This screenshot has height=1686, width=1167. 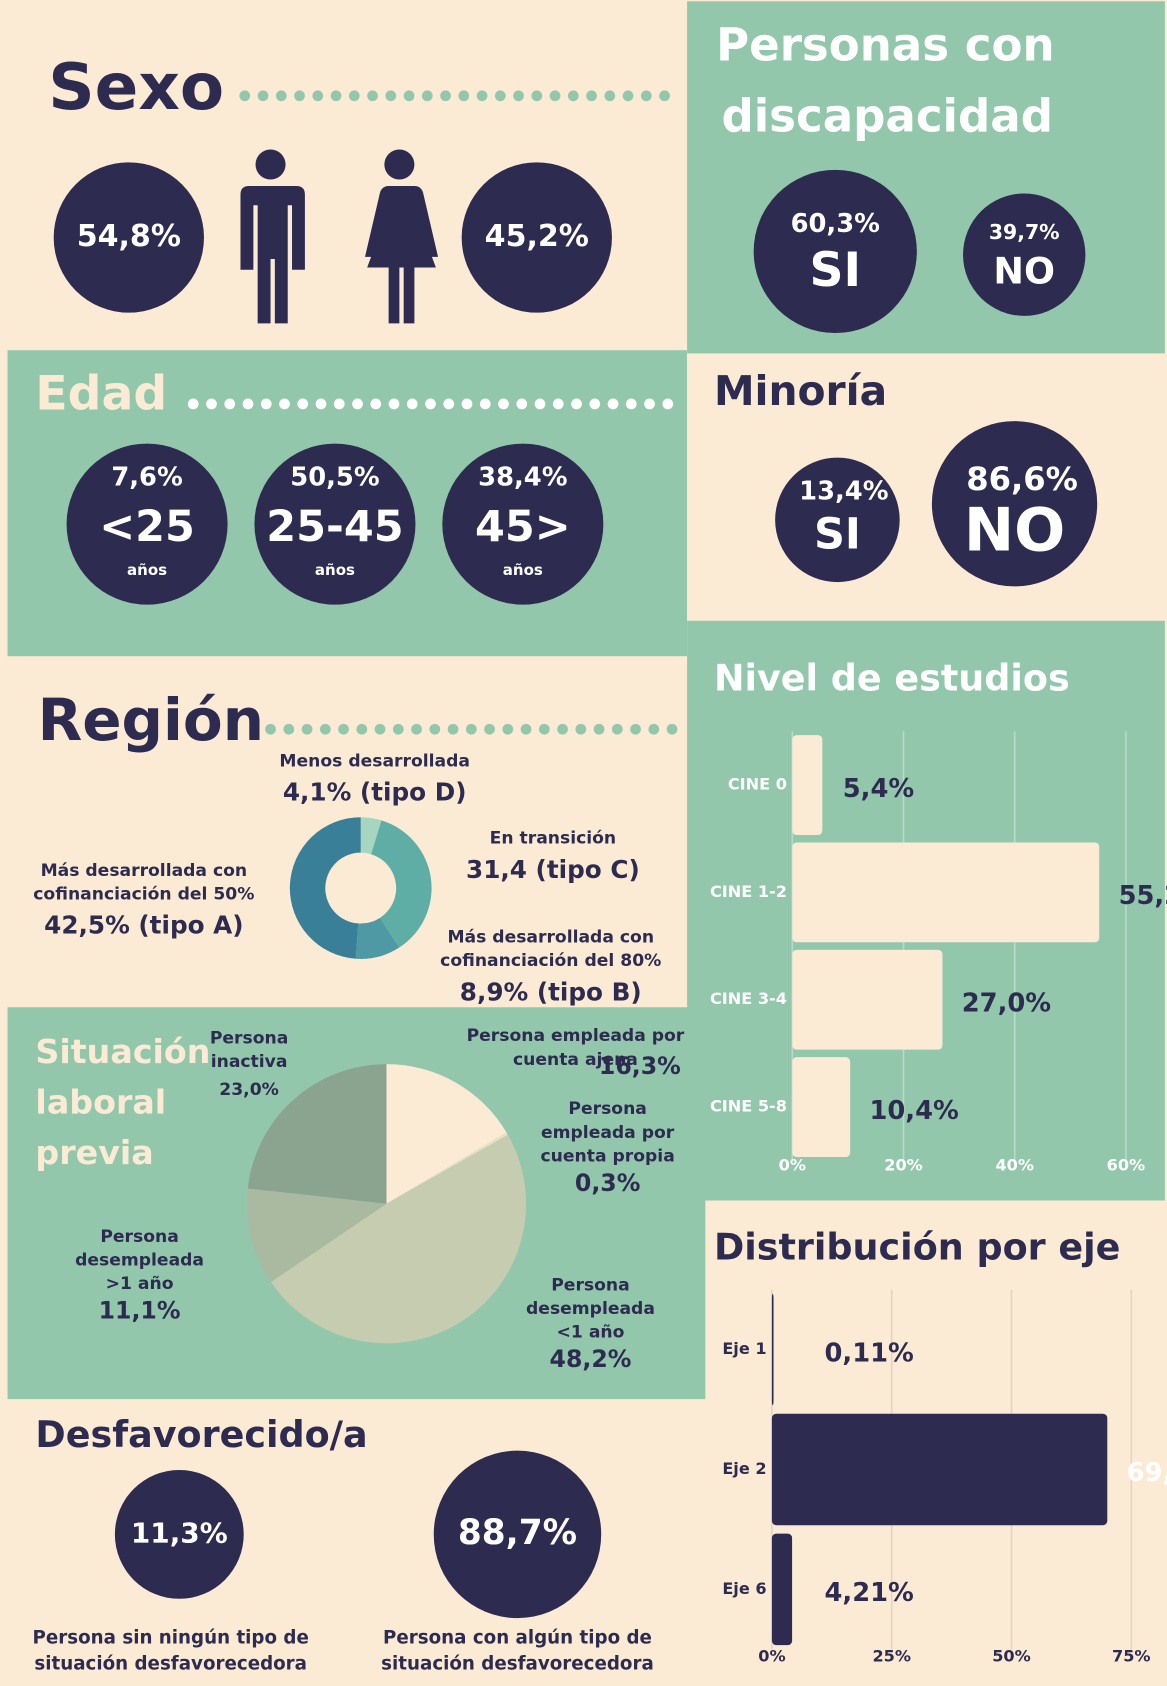 What do you see at coordinates (517, 1638) in the screenshot?
I see `caption: Persona con algún tipo de` at bounding box center [517, 1638].